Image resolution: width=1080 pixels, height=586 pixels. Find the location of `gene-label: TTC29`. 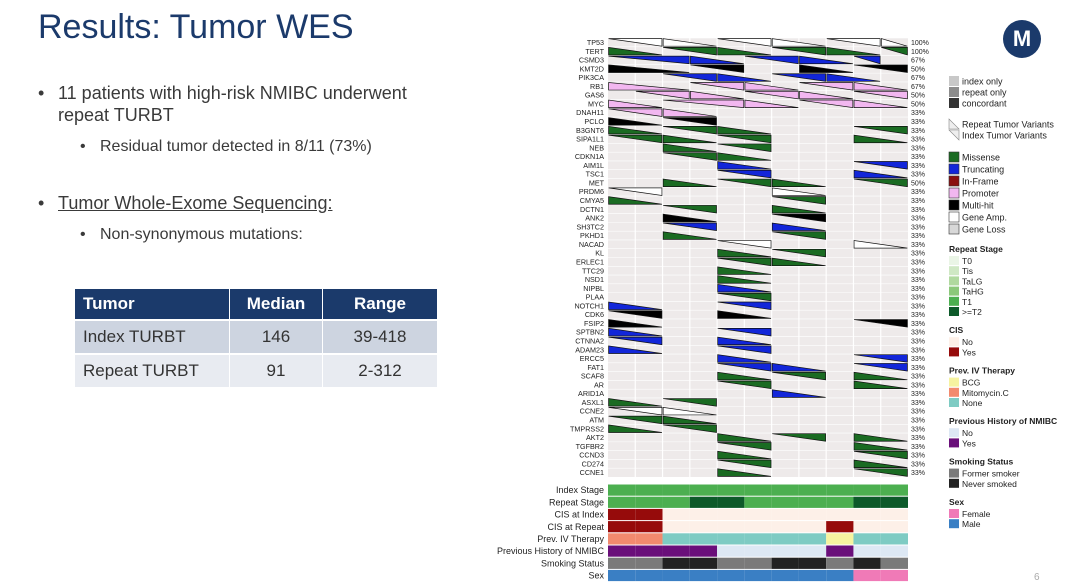

gene-label: TTC29 is located at coordinates (593, 270).